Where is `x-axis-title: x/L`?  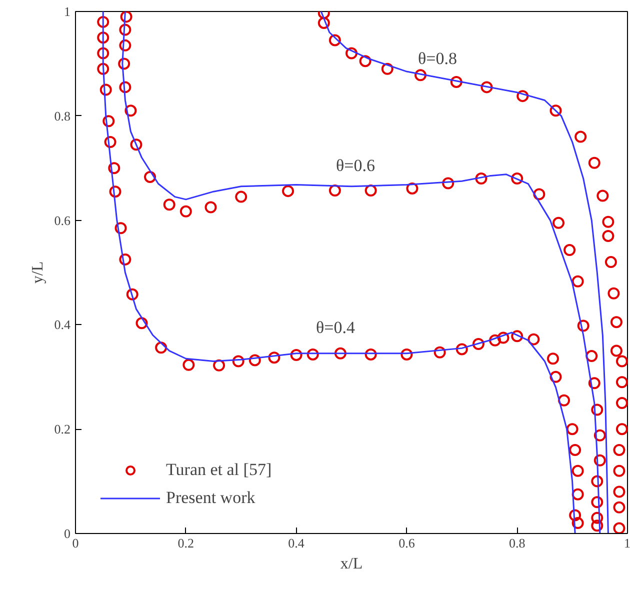 x-axis-title: x/L is located at coordinates (351, 564).